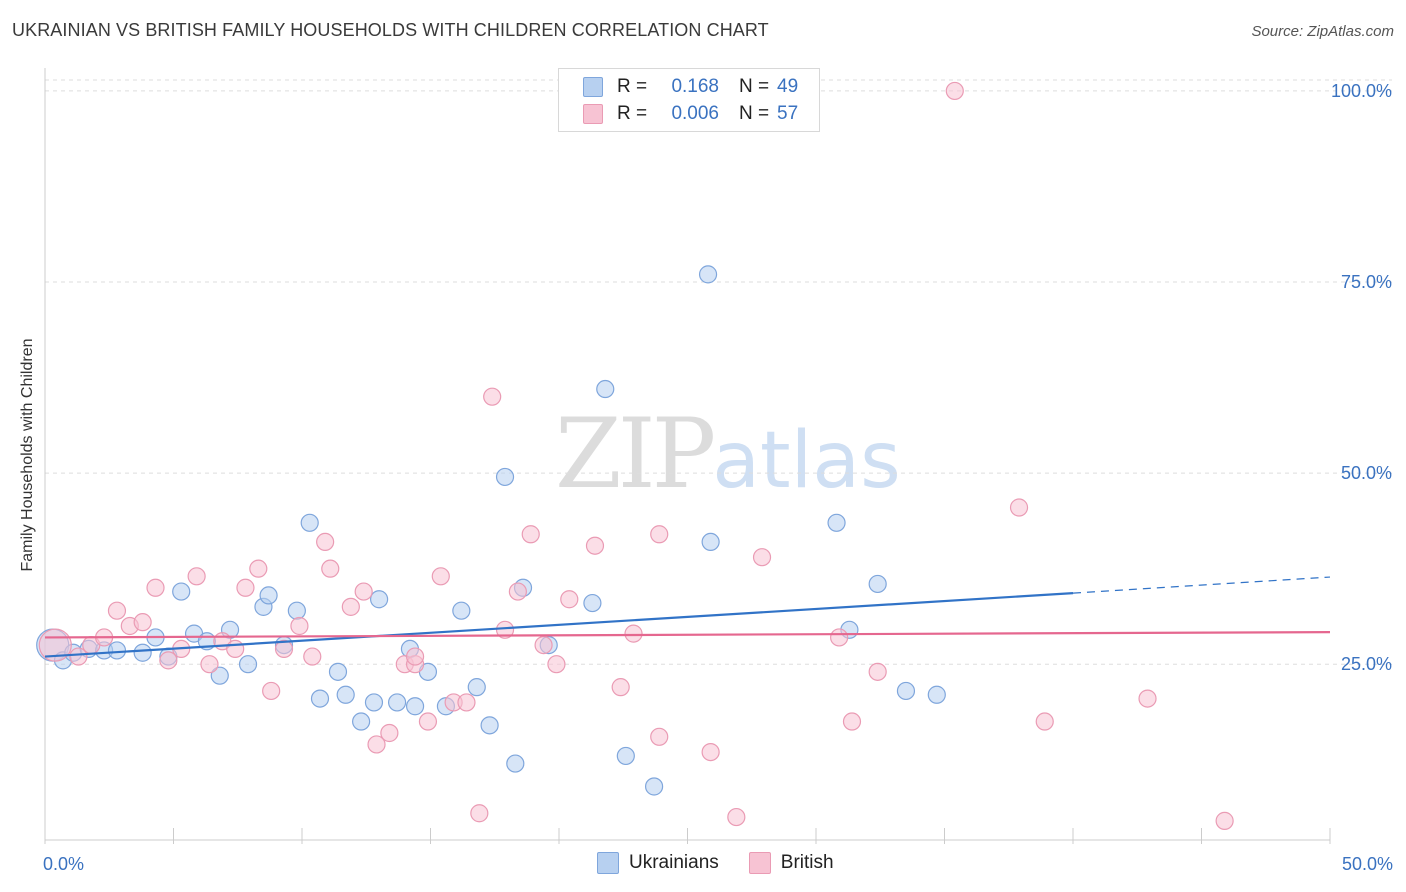 Image resolution: width=1406 pixels, height=892 pixels. Describe the element at coordinates (695, 113) in the screenshot. I see `legend-r-value: 0.006` at that location.